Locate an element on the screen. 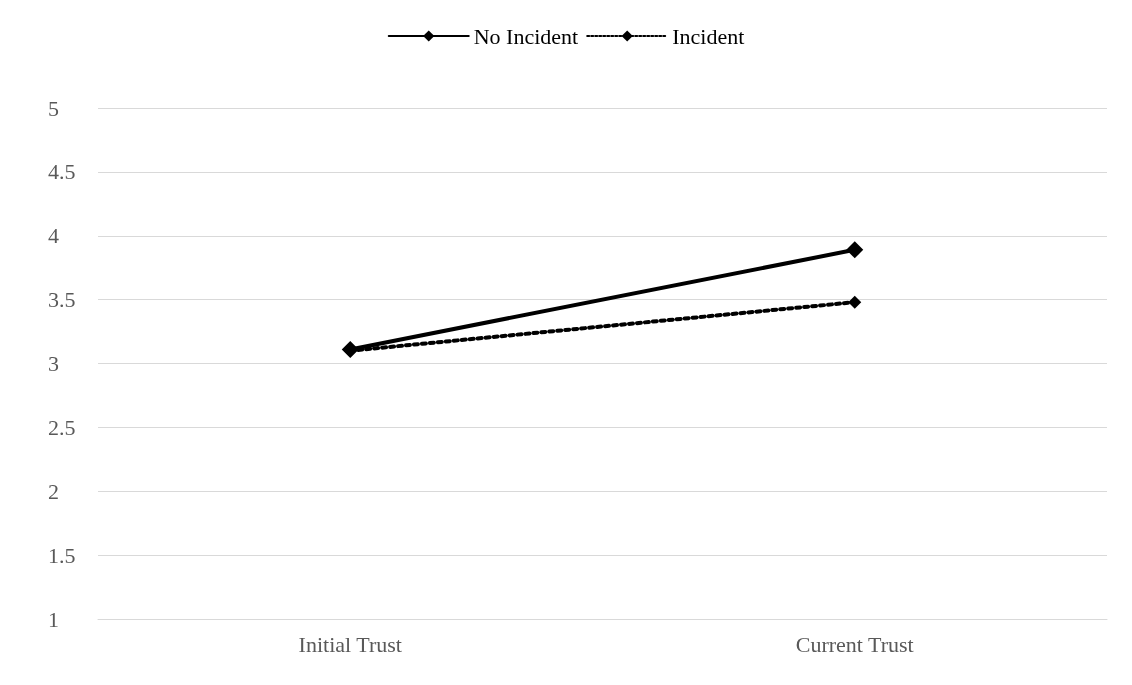  y-tick-label: 5 is located at coordinates (53, 108).